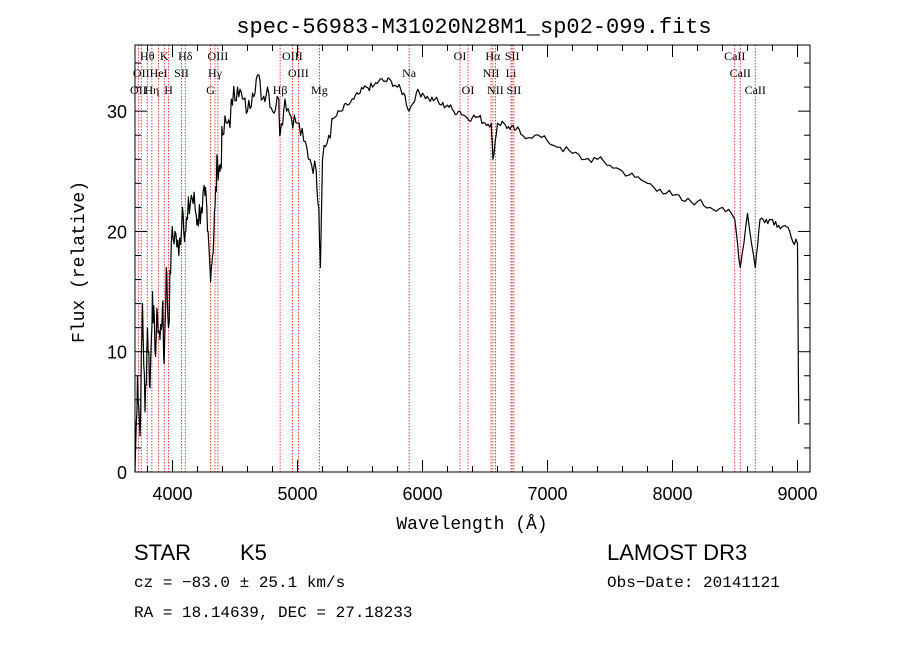  Describe the element at coordinates (122, 473) in the screenshot. I see `y-tick-label: 0` at that location.